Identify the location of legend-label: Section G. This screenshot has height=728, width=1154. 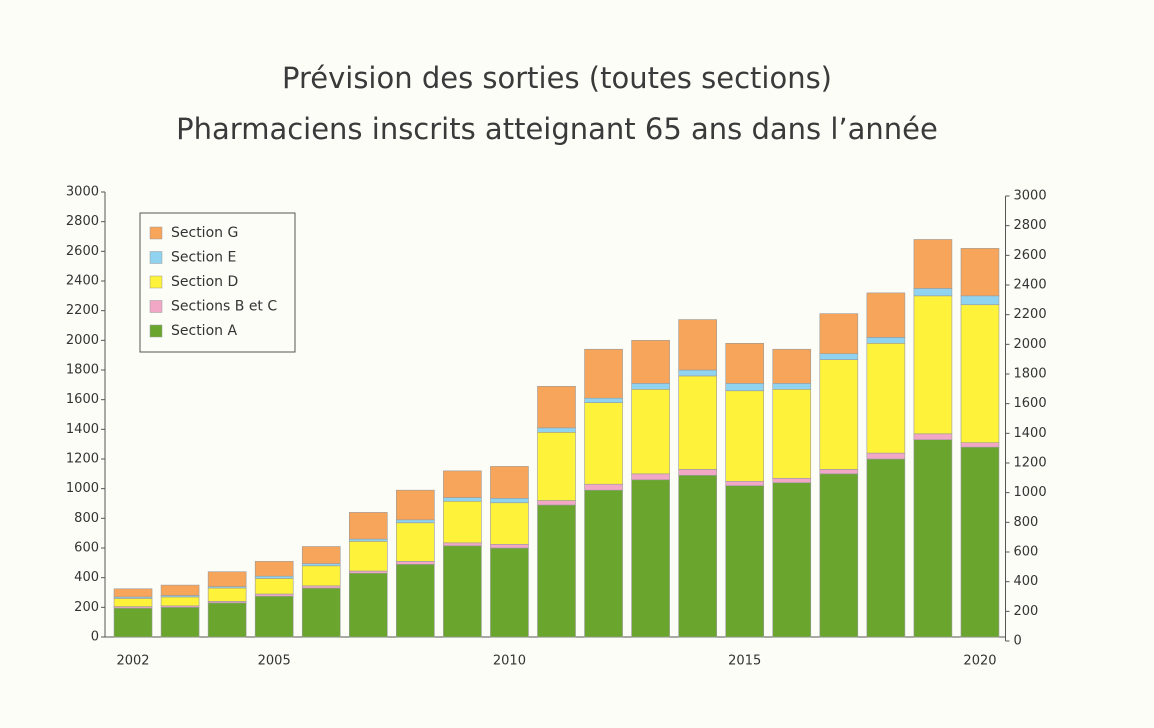
(204, 233).